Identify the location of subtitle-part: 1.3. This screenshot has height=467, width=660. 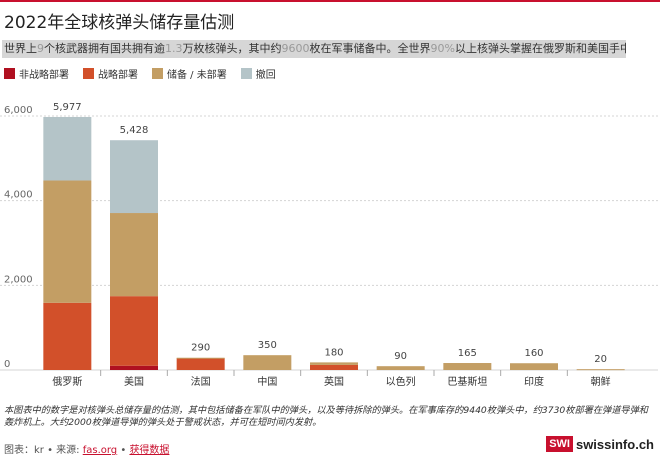
(174, 48).